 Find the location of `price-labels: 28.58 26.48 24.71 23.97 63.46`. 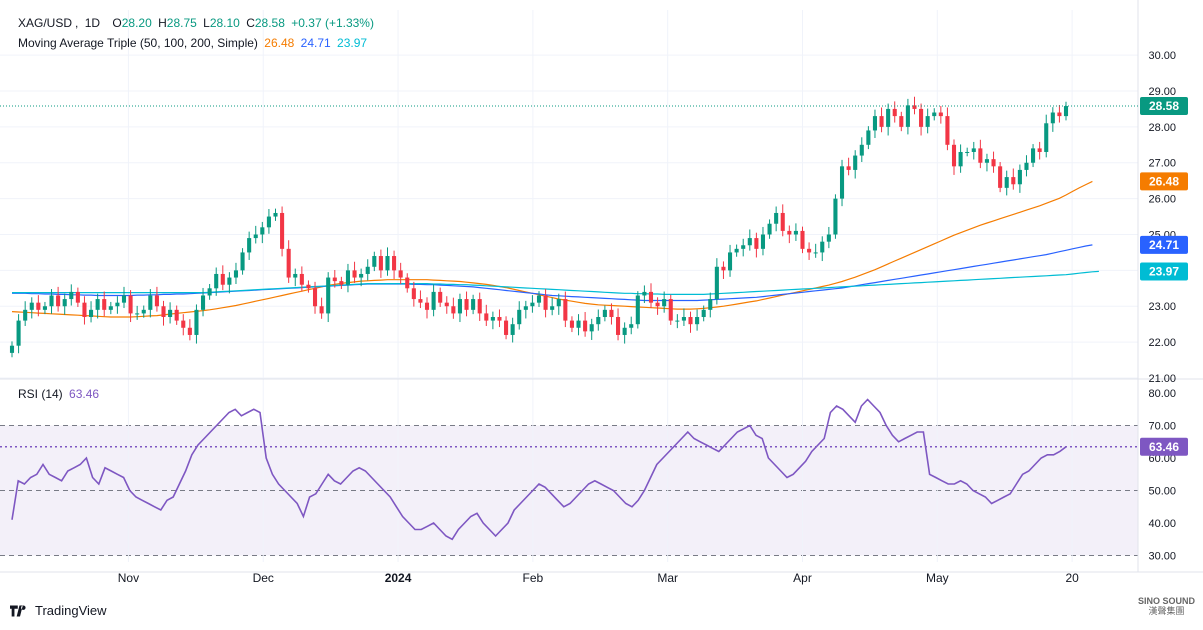

price-labels: 28.58 26.48 24.71 23.97 63.46 is located at coordinates (1164, 276).